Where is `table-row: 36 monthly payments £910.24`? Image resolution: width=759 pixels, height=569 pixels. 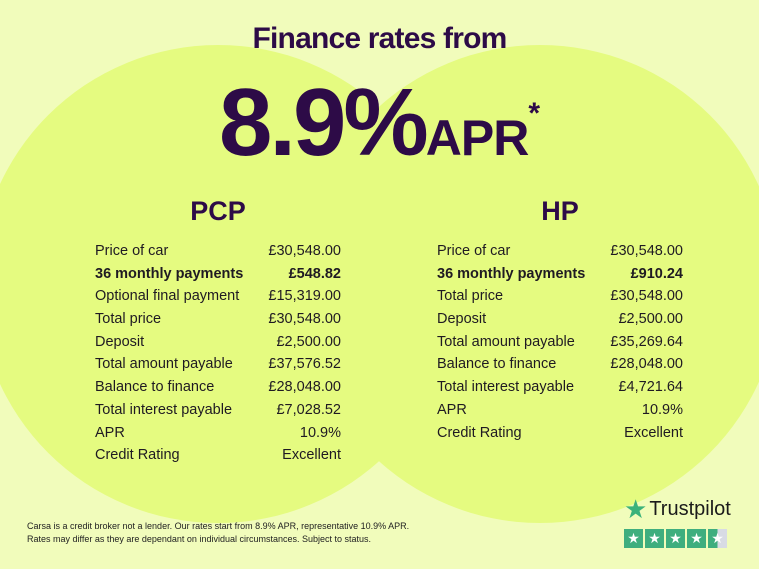 table-row: 36 monthly payments £910.24 is located at coordinates (560, 274).